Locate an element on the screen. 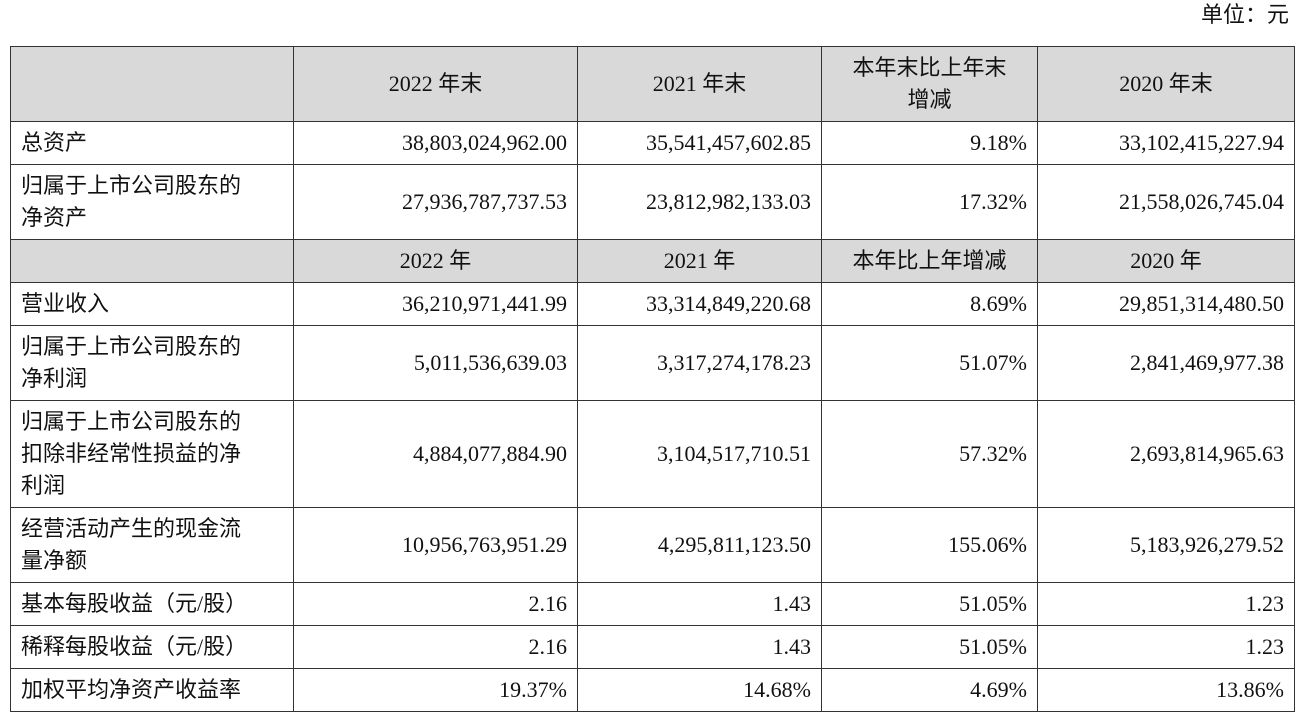 This screenshot has height=715, width=1299. column-header-cell: 2022 年 is located at coordinates (435, 261).